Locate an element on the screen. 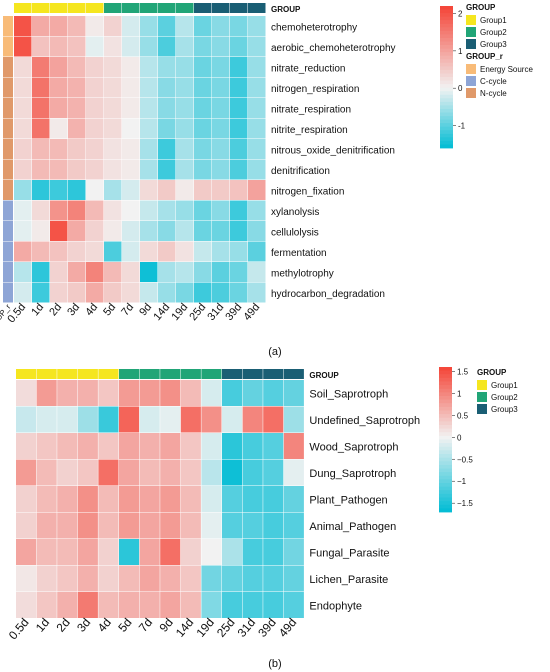 The width and height of the screenshot is (550, 672). column-label: 25d is located at coordinates (226, 627).